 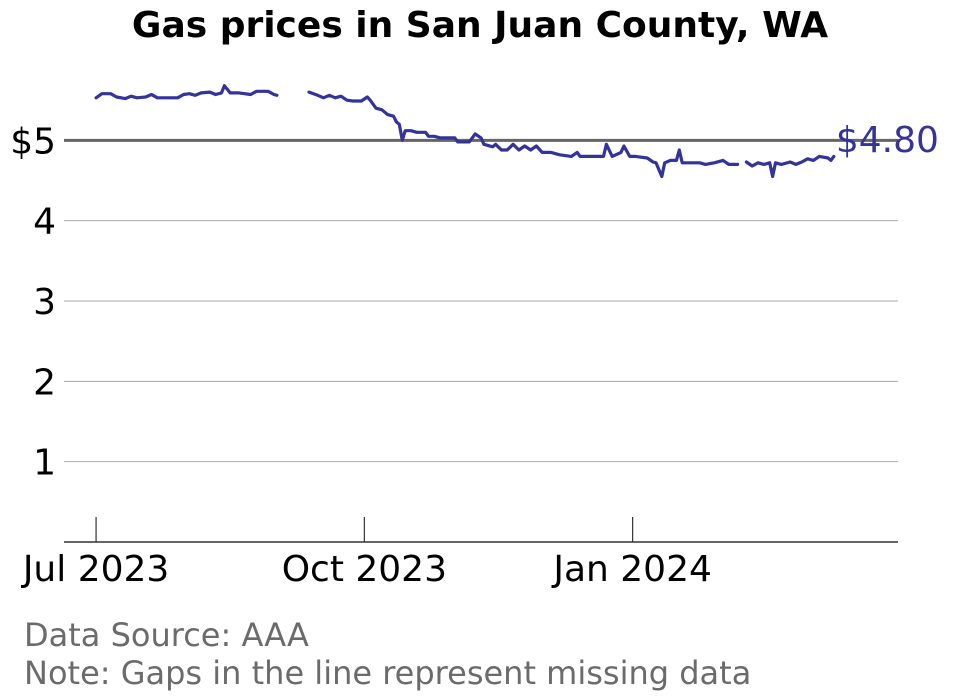 I want to click on data-source-note: Data Source: AAA, so click(x=166, y=635).